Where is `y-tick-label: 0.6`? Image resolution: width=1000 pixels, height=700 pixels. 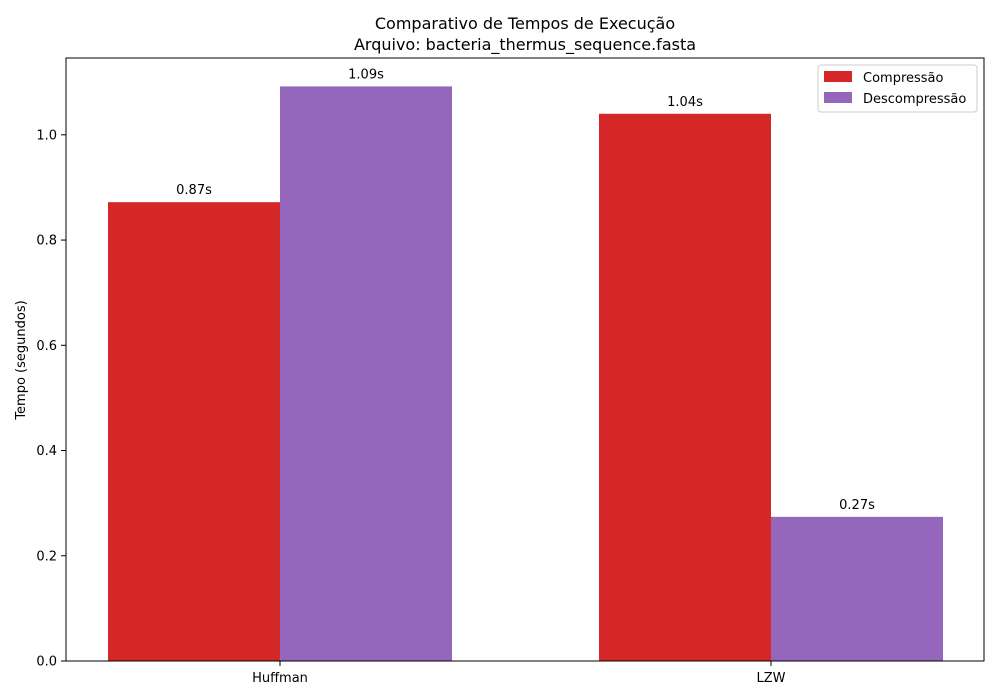 y-tick-label: 0.6 is located at coordinates (46, 346).